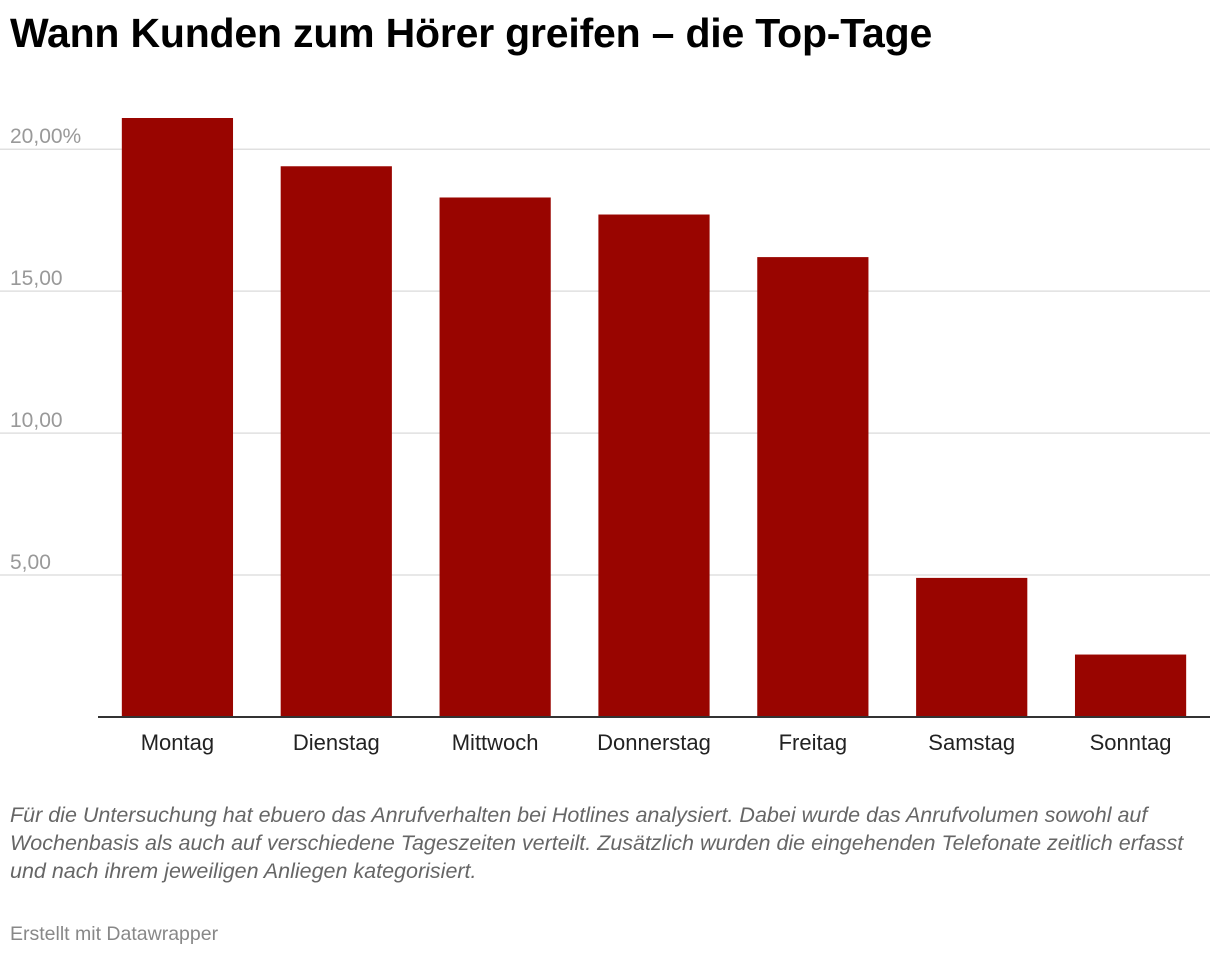 This screenshot has width=1220, height=960. Describe the element at coordinates (971, 742) in the screenshot. I see `x-category-label: Samstag` at that location.